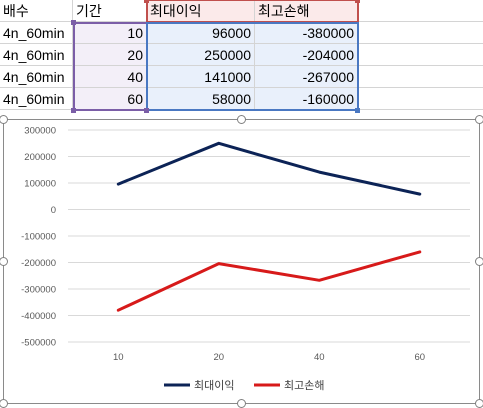 The width and height of the screenshot is (483, 408). Describe the element at coordinates (218, 357) in the screenshot. I see `x-tick-label: 20` at that location.